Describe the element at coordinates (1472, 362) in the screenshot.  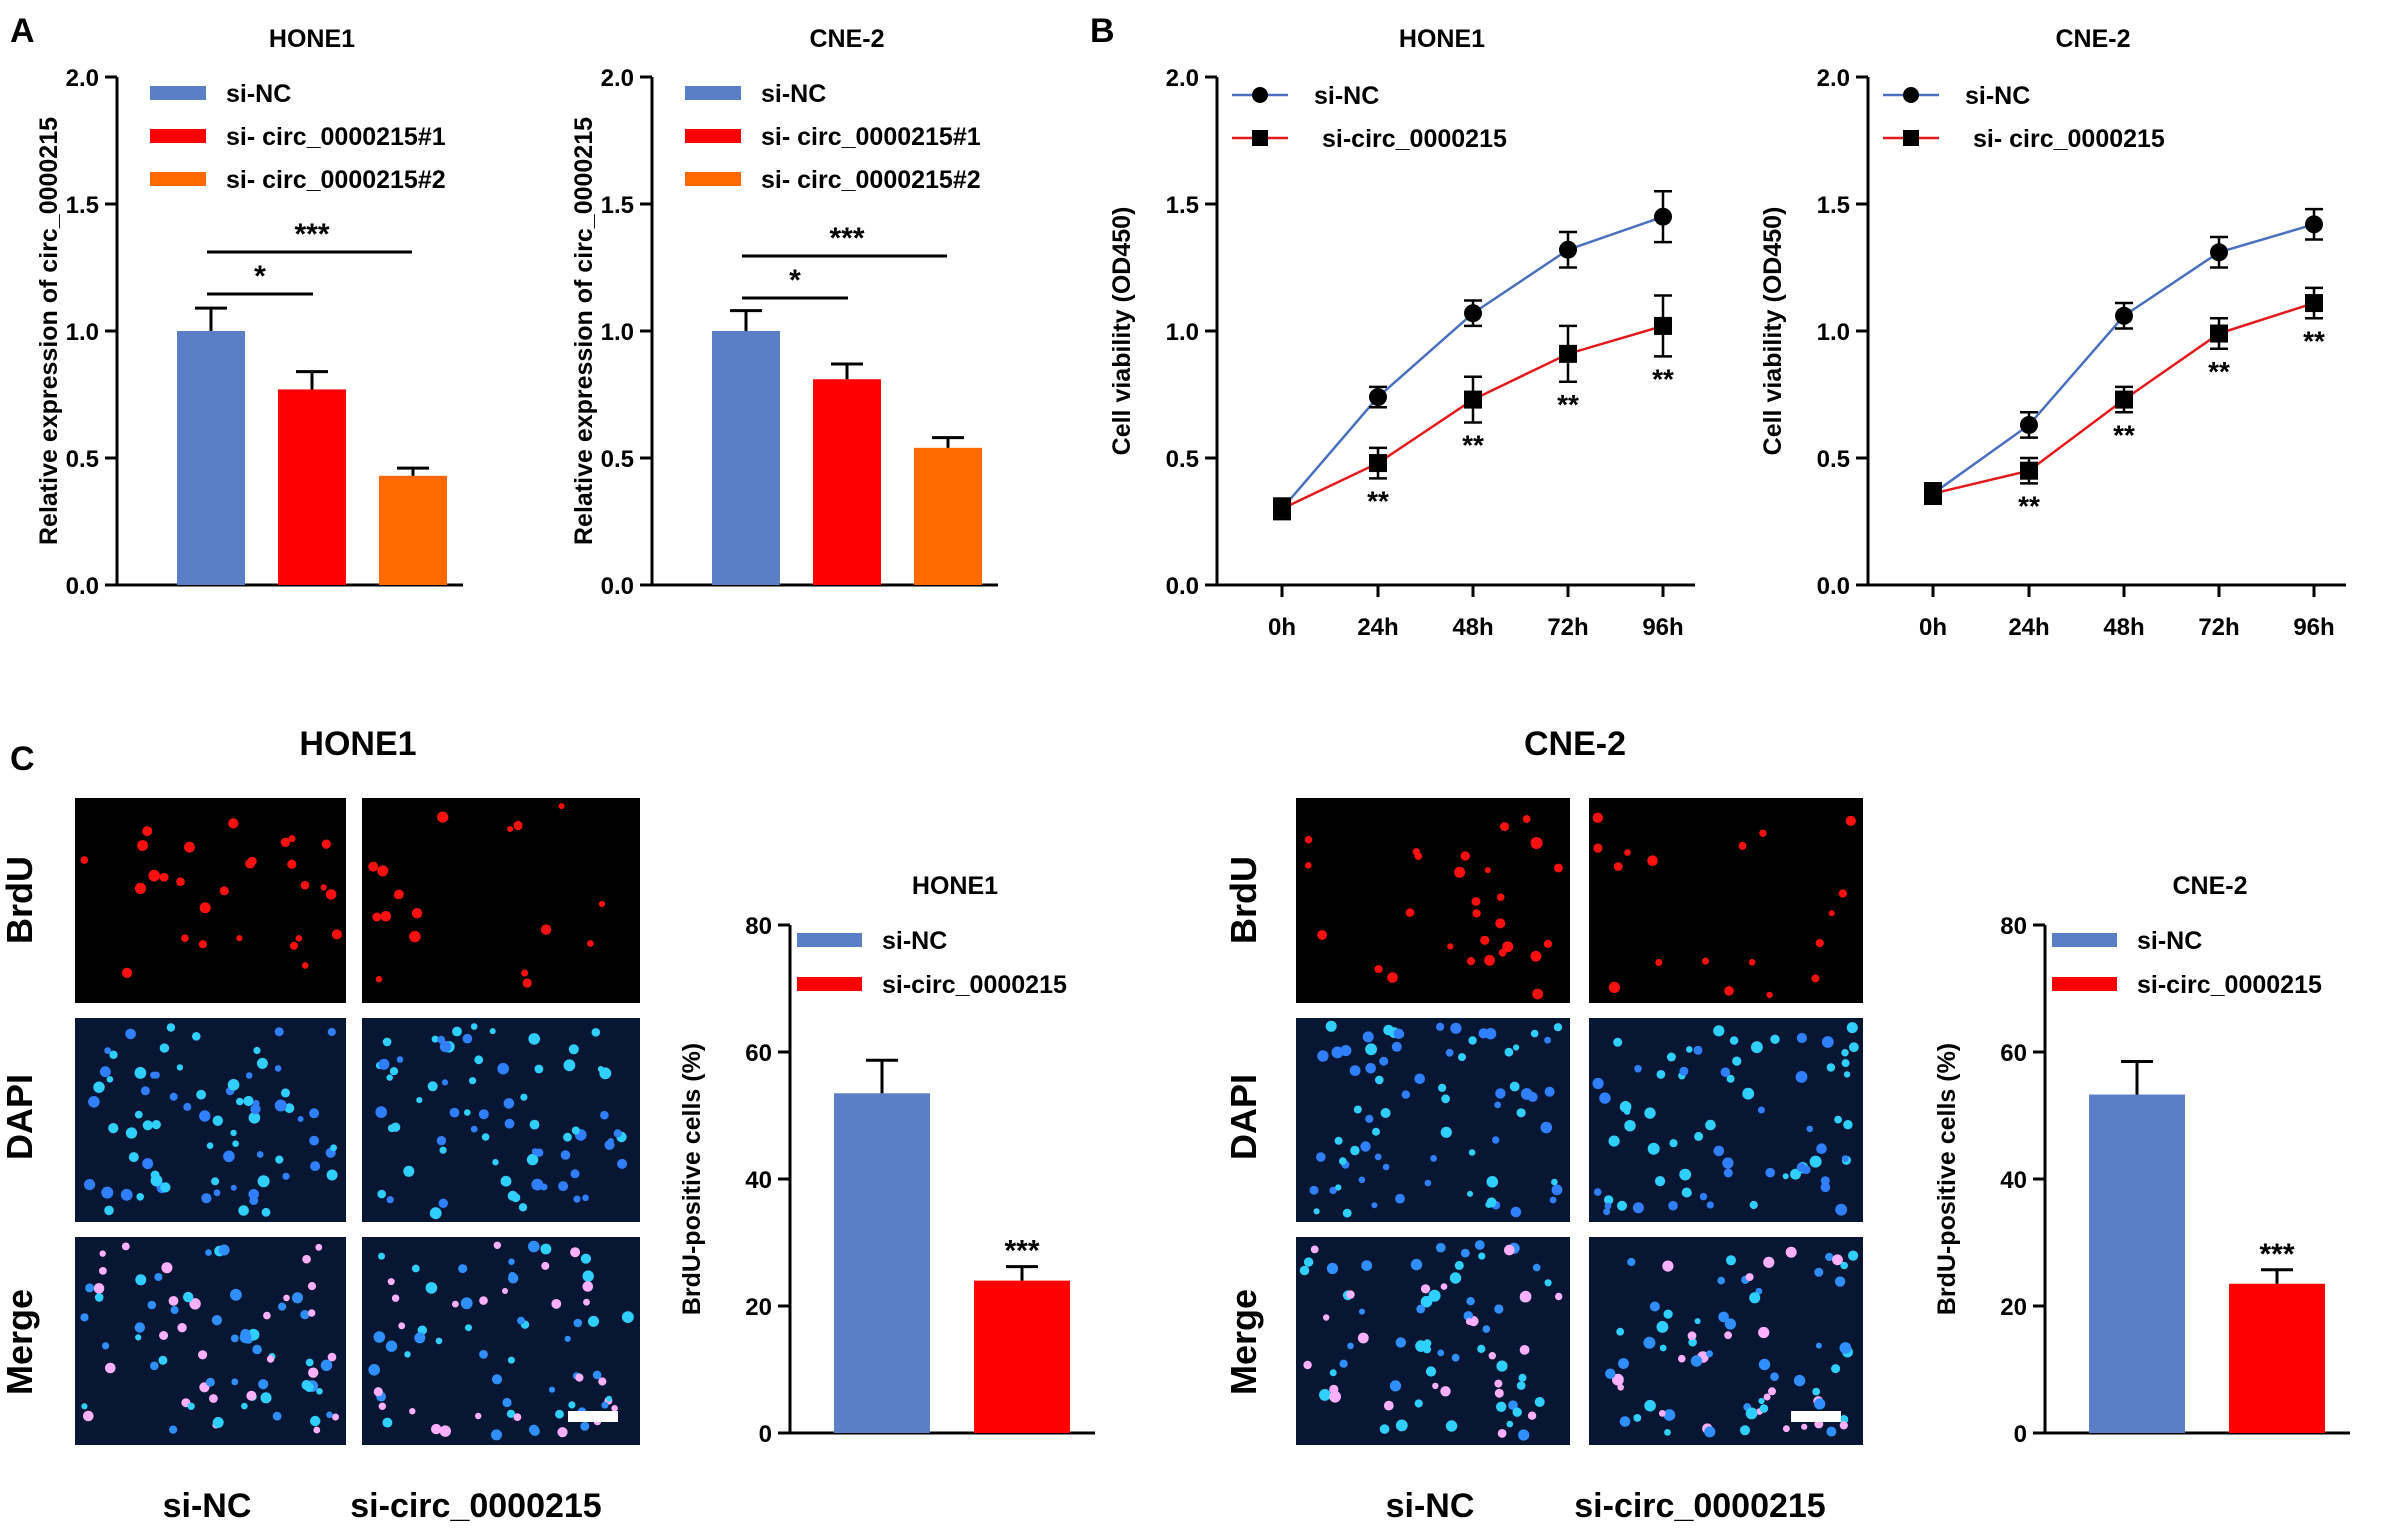
I see `series-line` at that location.